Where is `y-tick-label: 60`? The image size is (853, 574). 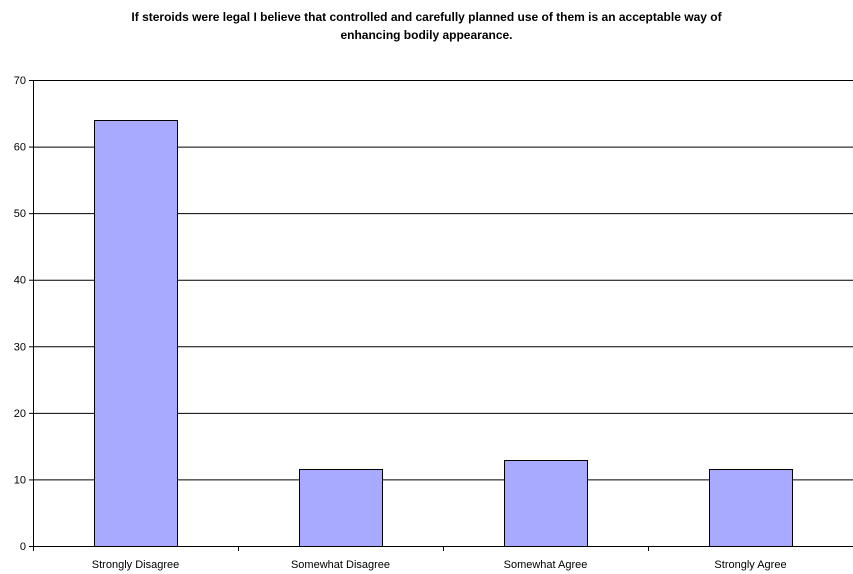 y-tick-label: 60 is located at coordinates (20, 148).